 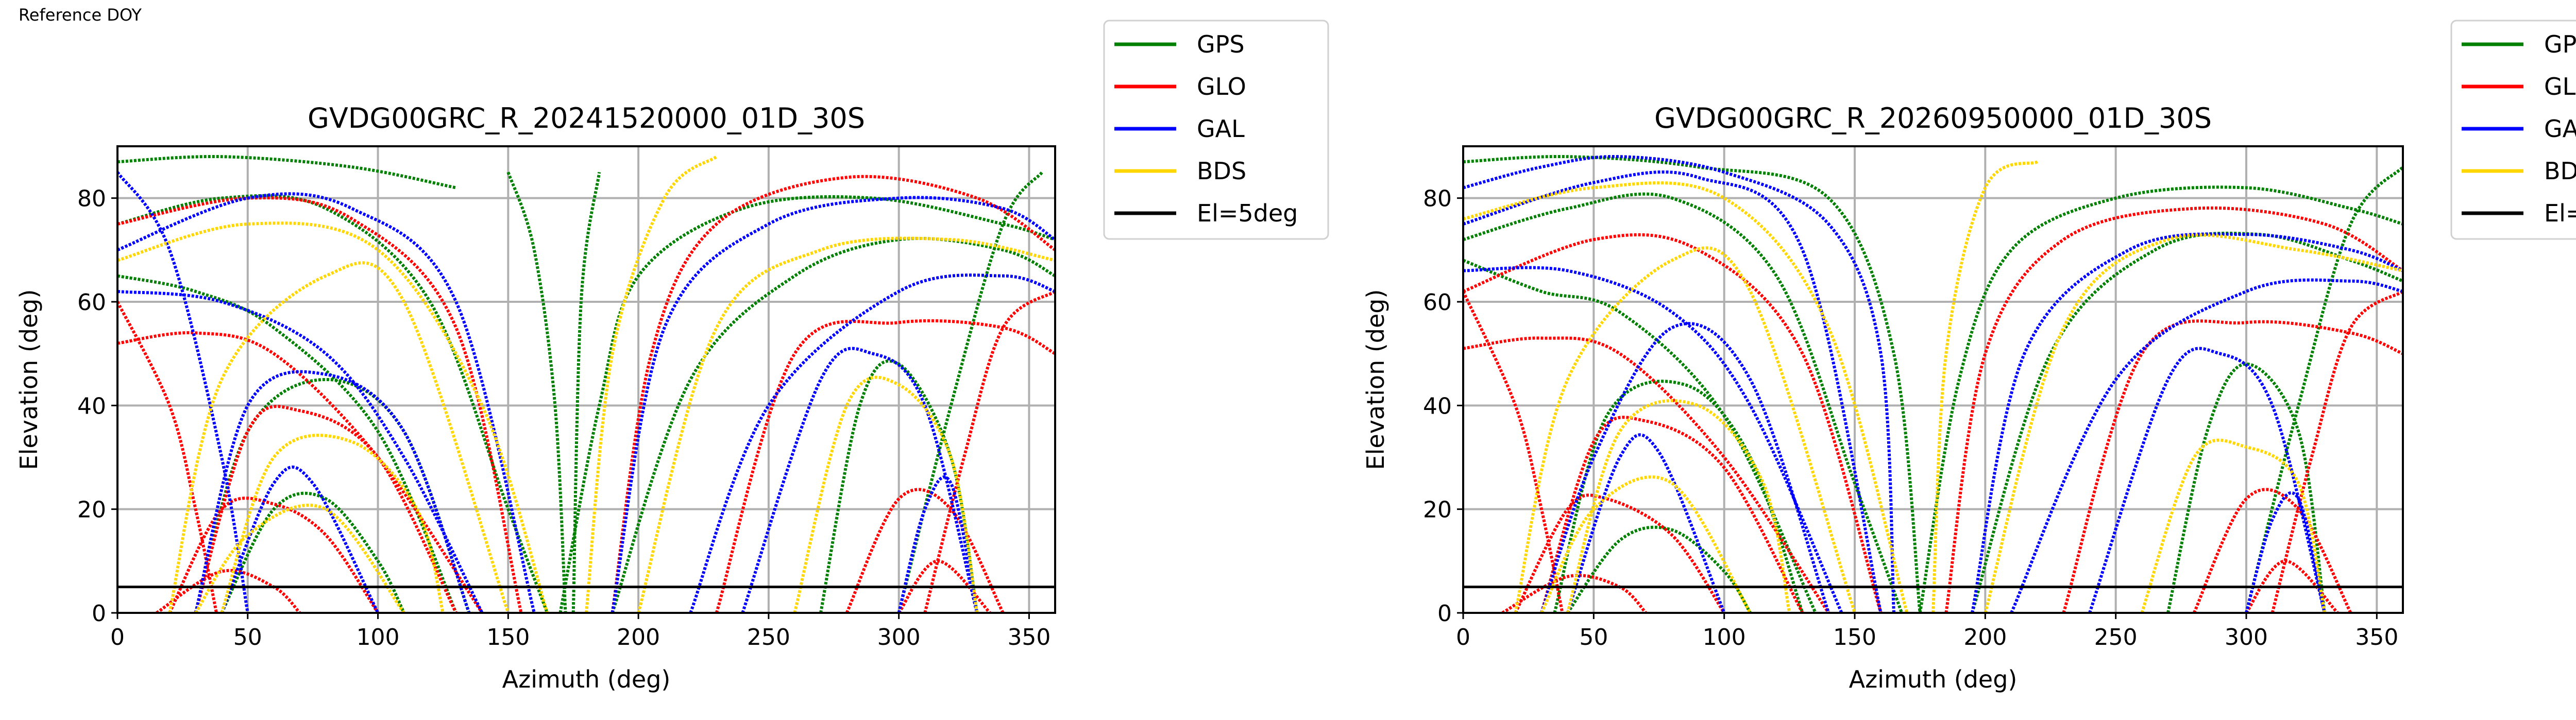 I want to click on legend-box, so click(x=1216, y=130).